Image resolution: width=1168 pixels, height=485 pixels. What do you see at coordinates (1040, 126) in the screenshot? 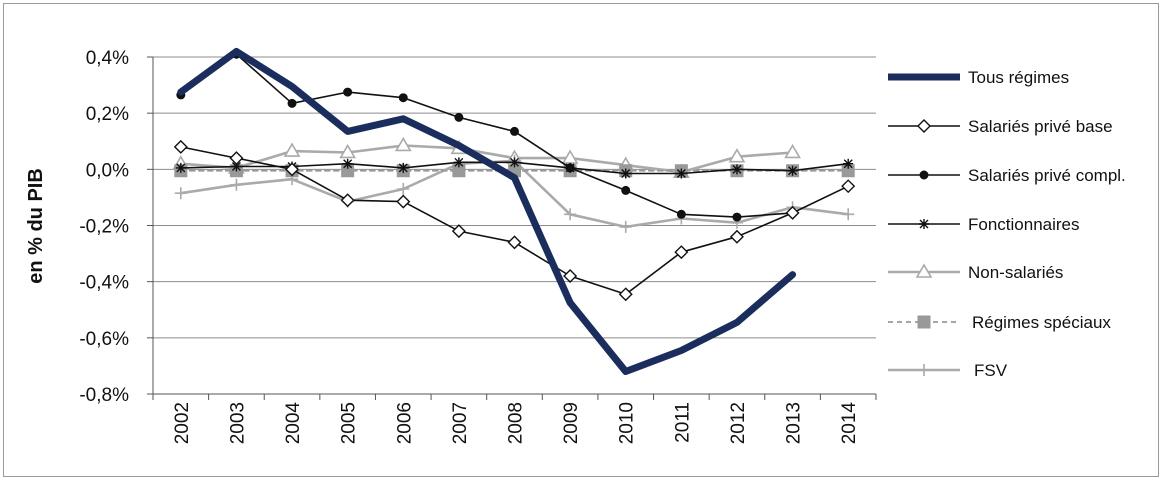
I see `legend-label: Salariés privé base` at bounding box center [1040, 126].